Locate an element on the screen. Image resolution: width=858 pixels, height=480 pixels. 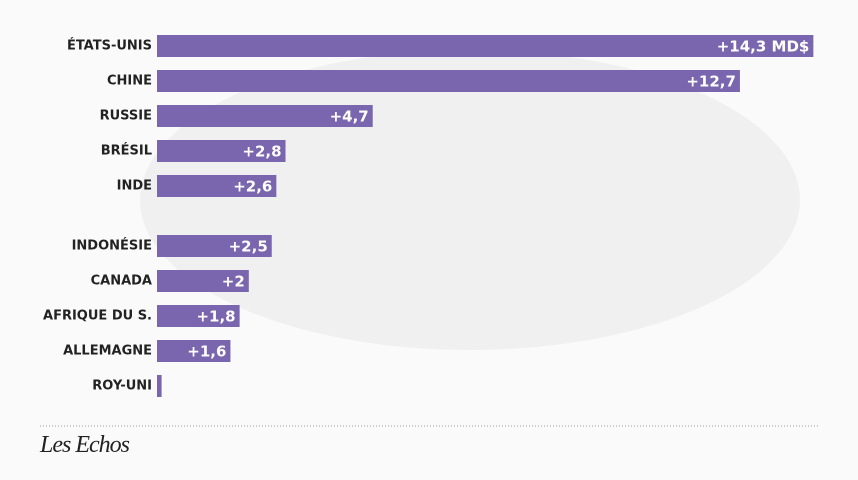
value-label: +2,6 is located at coordinates (252, 187).